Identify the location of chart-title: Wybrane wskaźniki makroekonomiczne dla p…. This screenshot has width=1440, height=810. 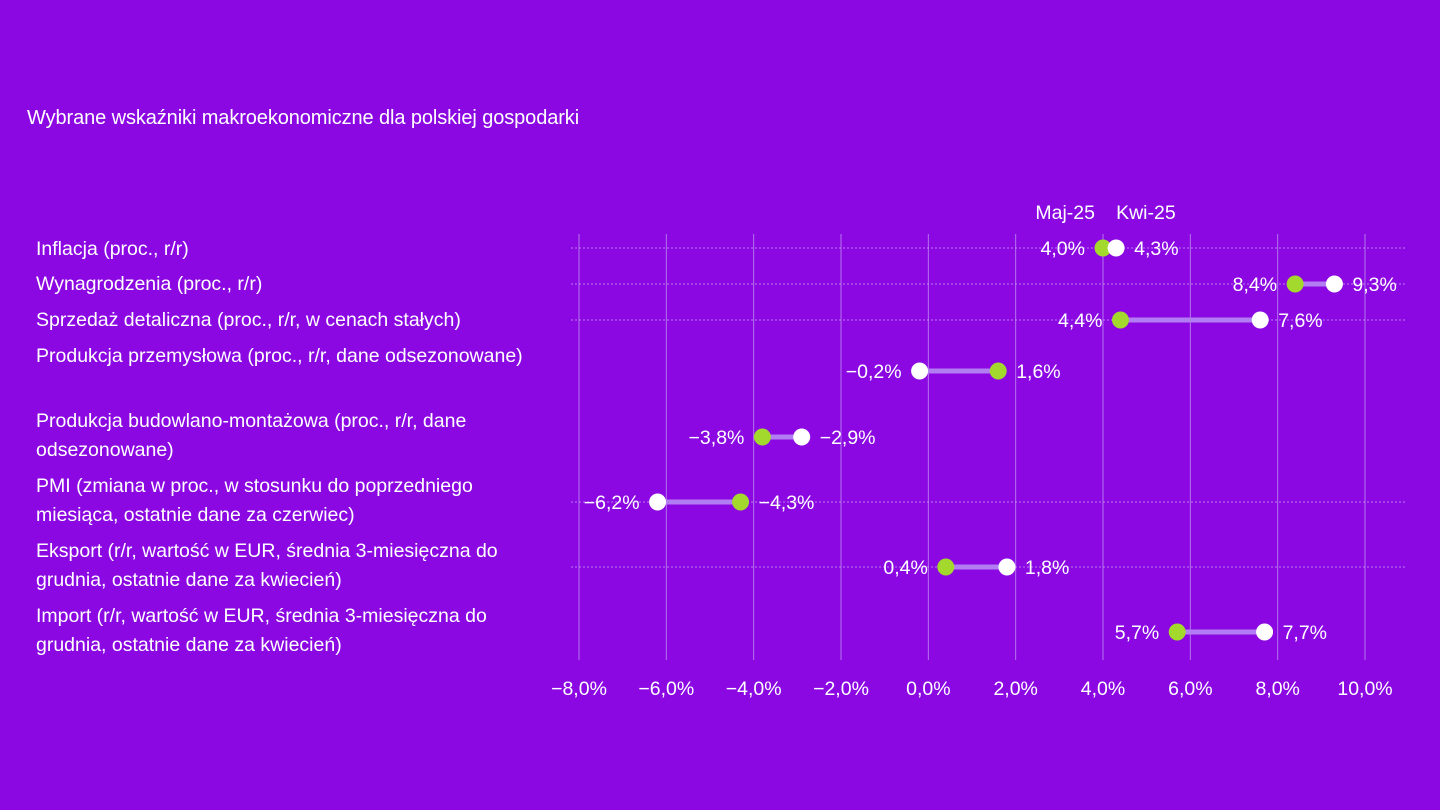
(303, 118).